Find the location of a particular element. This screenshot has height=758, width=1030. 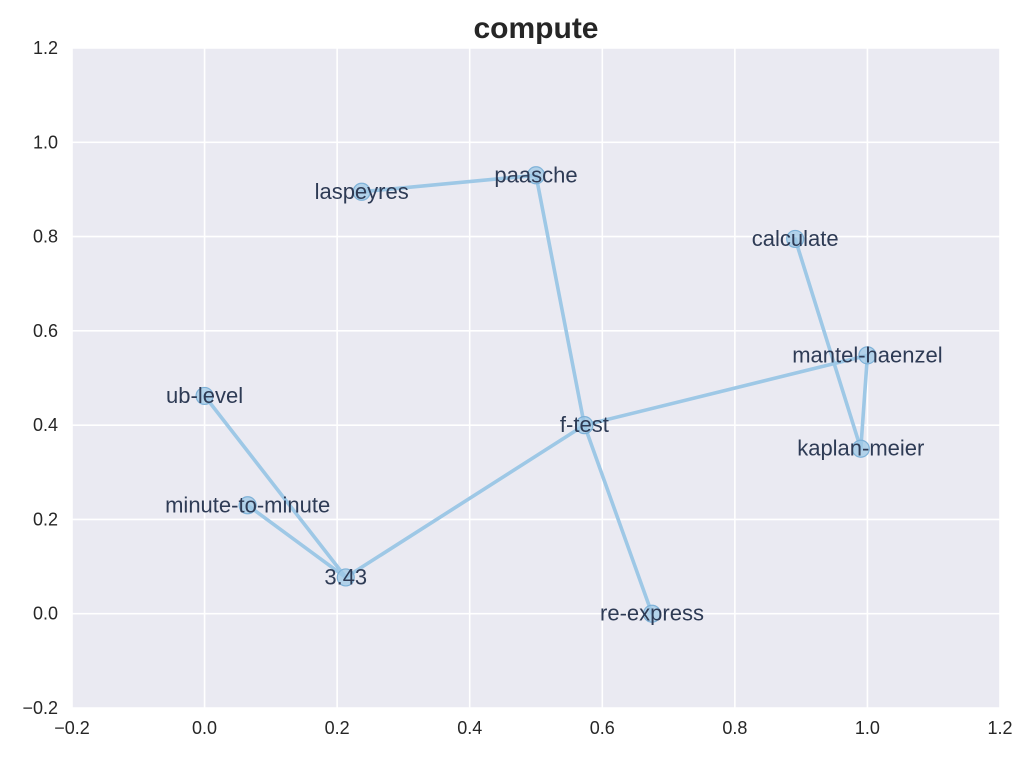

x-tick-label: 1.2 is located at coordinates (999, 728).